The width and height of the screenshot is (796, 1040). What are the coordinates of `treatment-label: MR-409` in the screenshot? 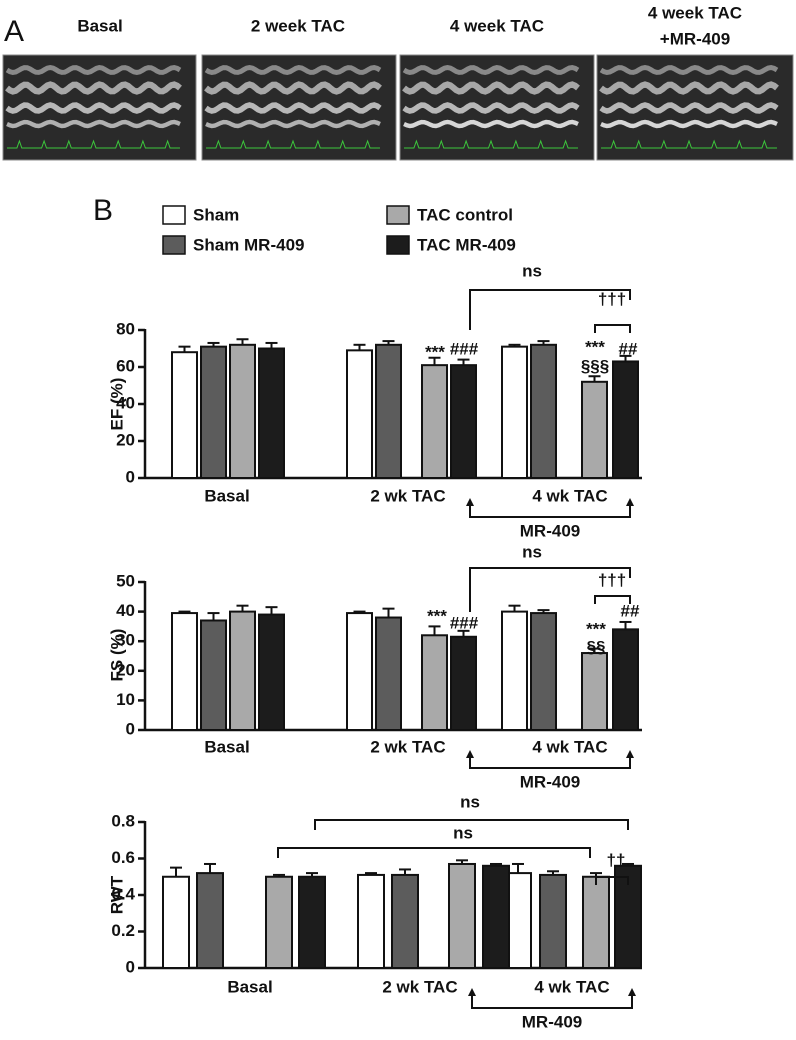 It's located at (550, 781).